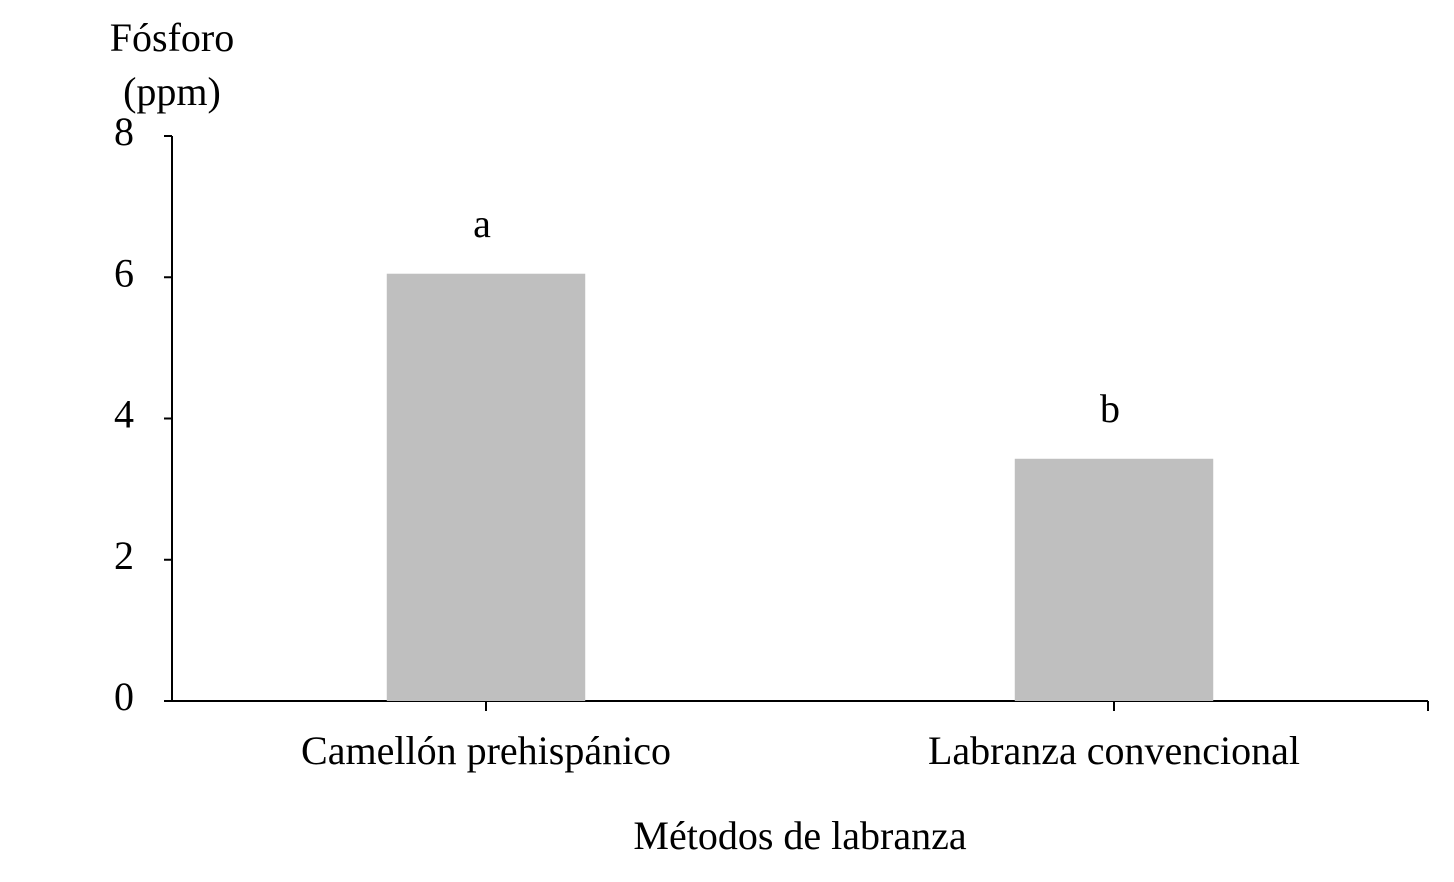  What do you see at coordinates (124, 555) in the screenshot?
I see `y-tick-label: 2` at bounding box center [124, 555].